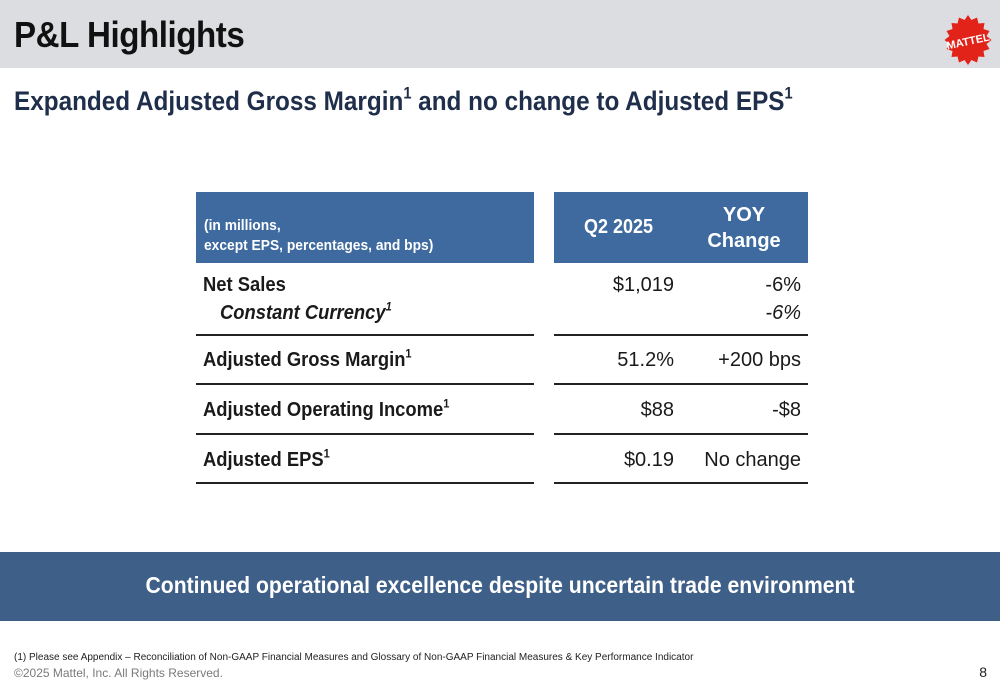 The height and width of the screenshot is (685, 1000). I want to click on row-change-adjusted-gross-margin: +200 bps, so click(759, 360).